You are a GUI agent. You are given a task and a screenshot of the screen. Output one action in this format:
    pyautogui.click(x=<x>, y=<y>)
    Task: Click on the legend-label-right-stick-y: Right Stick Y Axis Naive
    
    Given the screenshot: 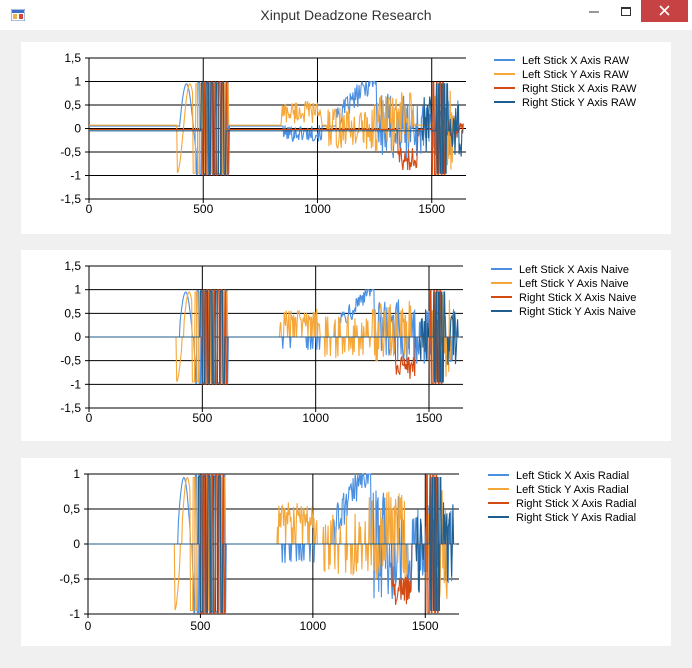 What is the action you would take?
    pyautogui.click(x=577, y=312)
    